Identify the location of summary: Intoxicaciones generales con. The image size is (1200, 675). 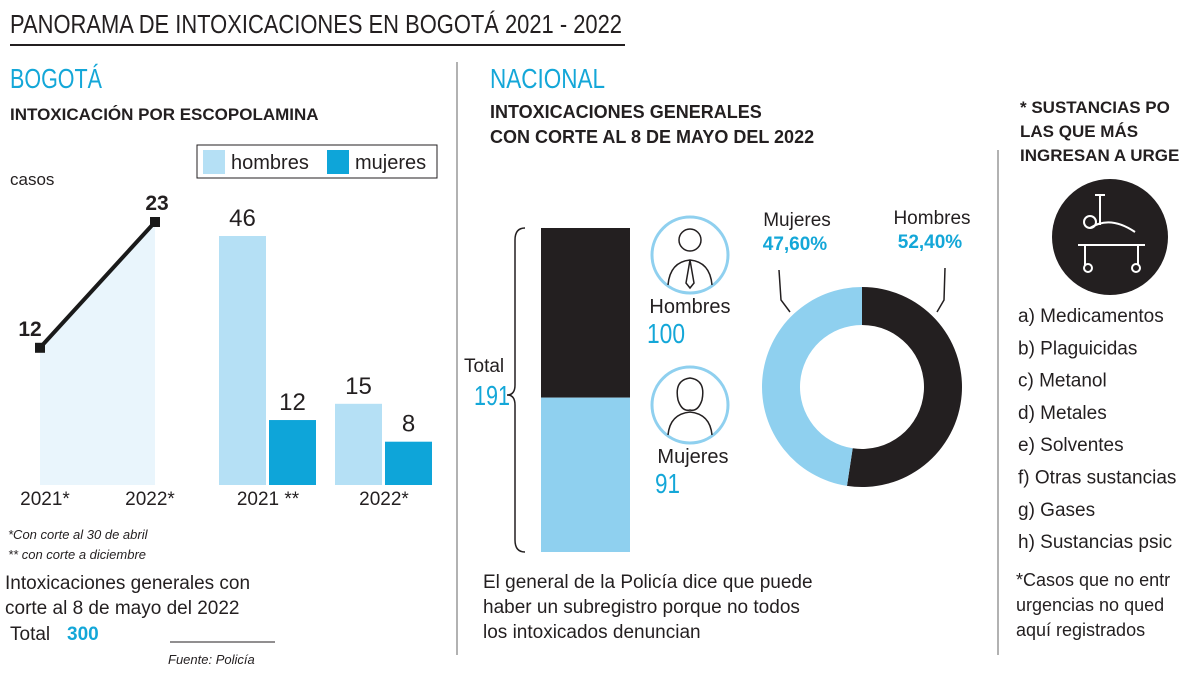
(127, 583).